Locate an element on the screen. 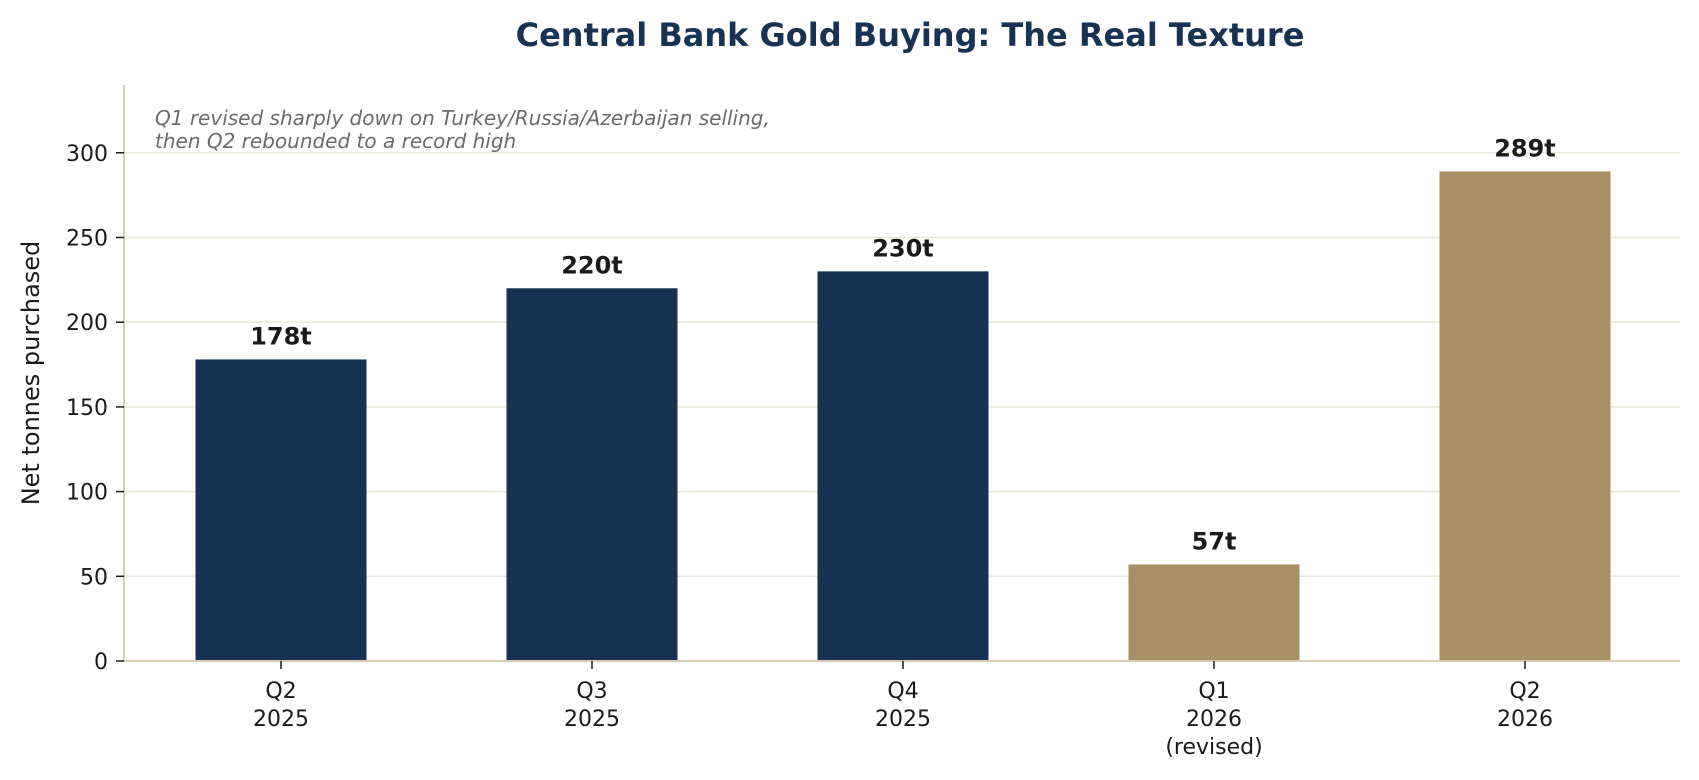  y-axis-label: Net tonnes purchased is located at coordinates (31, 373).